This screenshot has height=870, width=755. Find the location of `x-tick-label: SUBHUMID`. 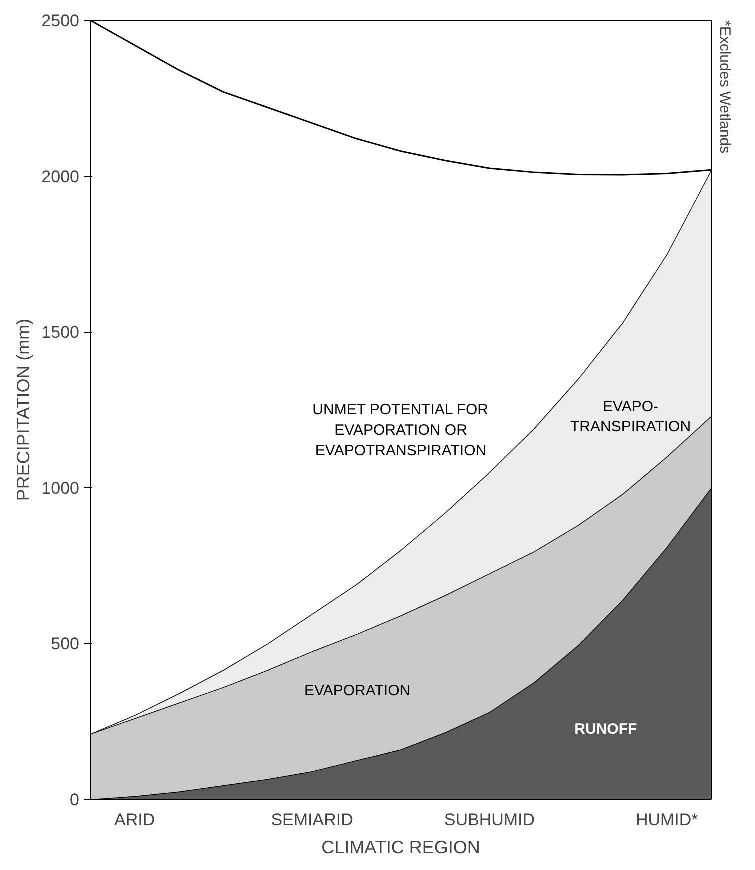

x-tick-label: SUBHUMID is located at coordinates (490, 820).